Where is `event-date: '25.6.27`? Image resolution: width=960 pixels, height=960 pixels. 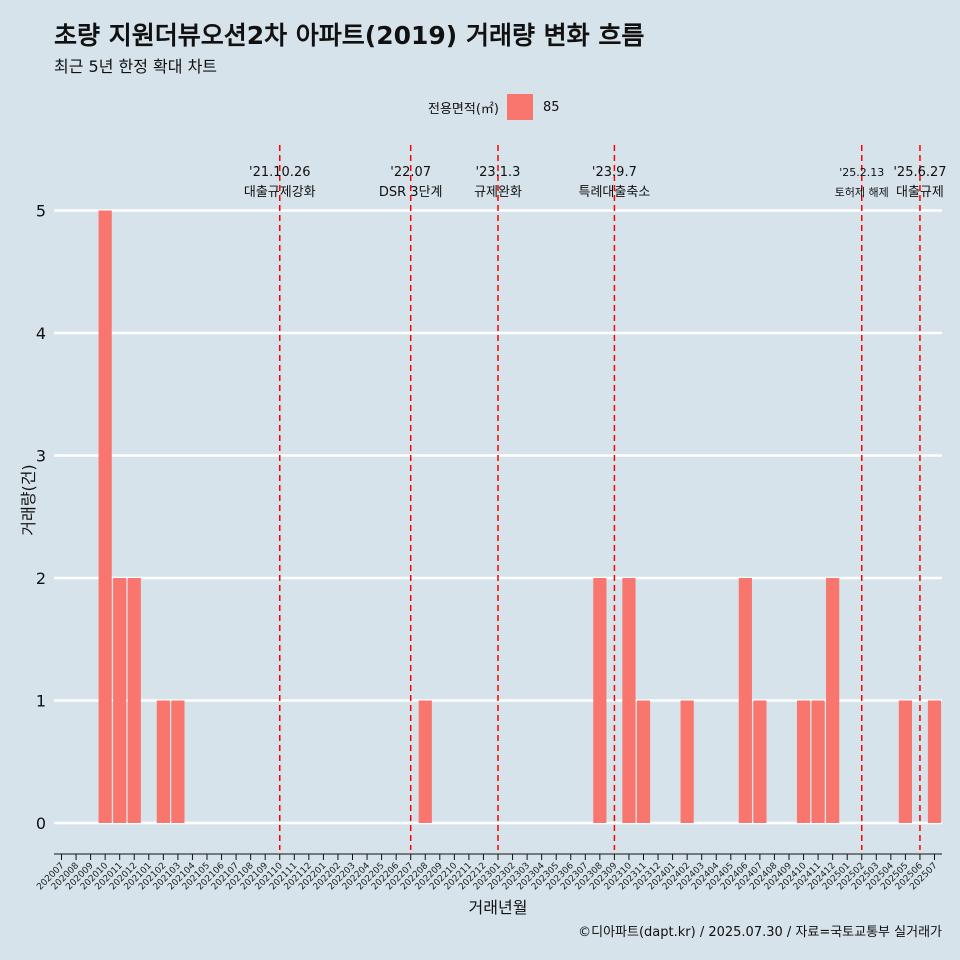 event-date: '25.6.27 is located at coordinates (919, 172).